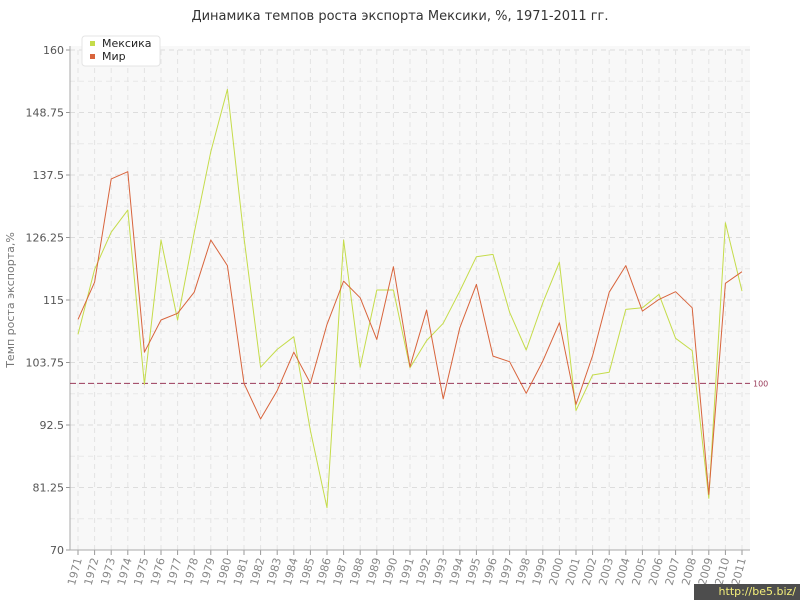  What do you see at coordinates (10, 300) in the screenshot?
I see `y-axis-title: Темп роста экспорта,%` at bounding box center [10, 300].